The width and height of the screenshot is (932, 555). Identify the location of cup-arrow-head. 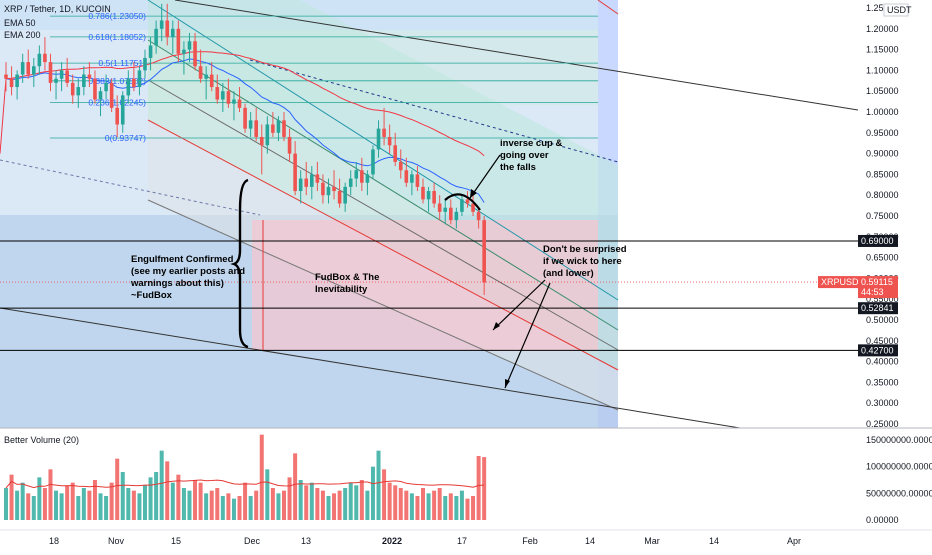
(473, 193).